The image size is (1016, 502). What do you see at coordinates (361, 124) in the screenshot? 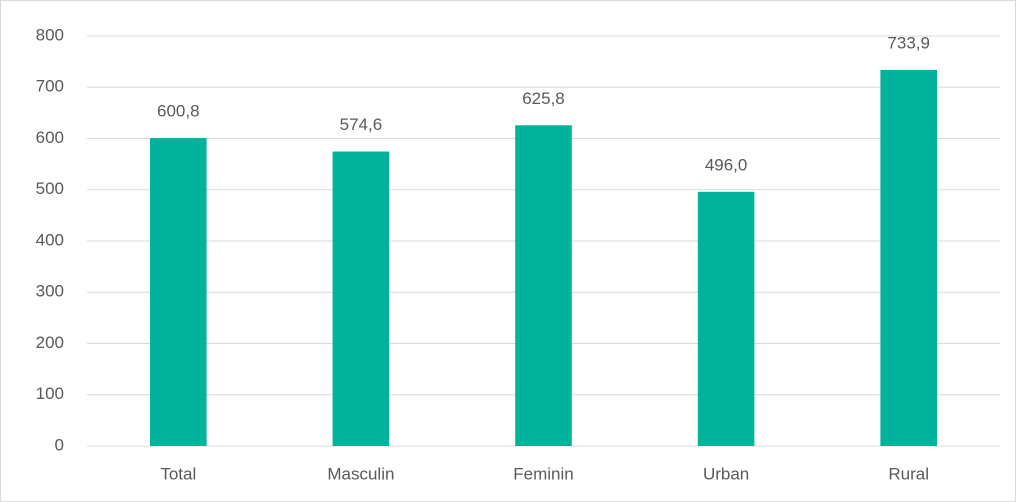
I see `value-label: 574,6` at bounding box center [361, 124].